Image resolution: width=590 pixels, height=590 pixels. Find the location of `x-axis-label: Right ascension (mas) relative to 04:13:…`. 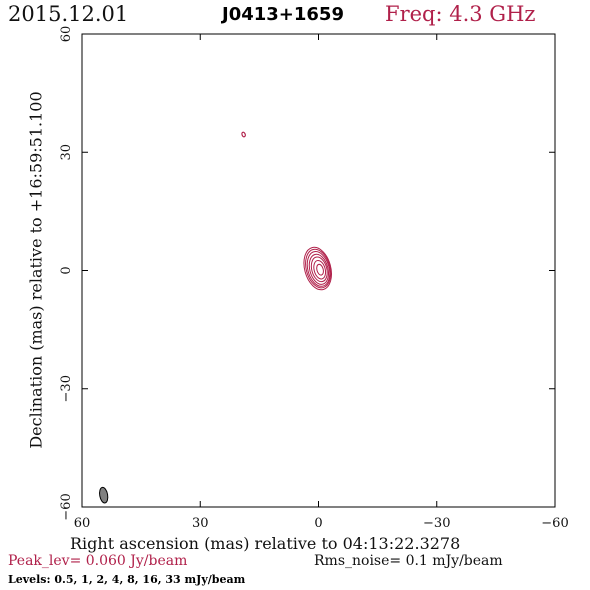

x-axis-label: Right ascension (mas) relative to 04:13:… is located at coordinates (265, 543).